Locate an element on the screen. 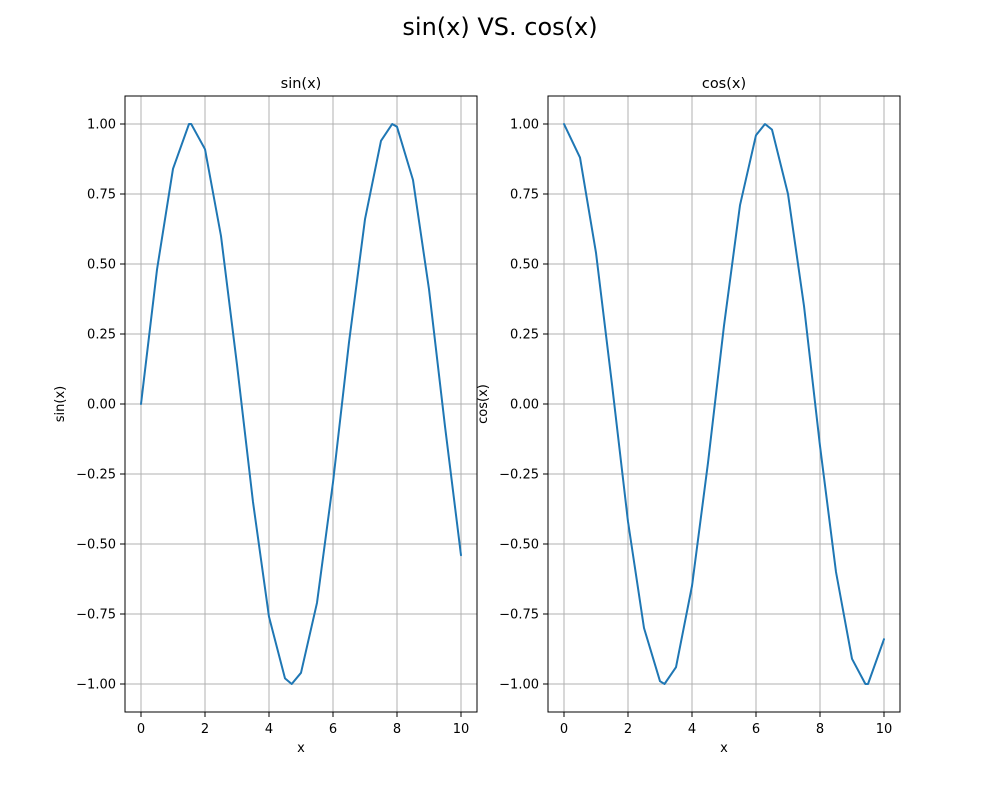 The height and width of the screenshot is (800, 1000). sin-ytick-label-8: 1.00 is located at coordinates (101, 125).